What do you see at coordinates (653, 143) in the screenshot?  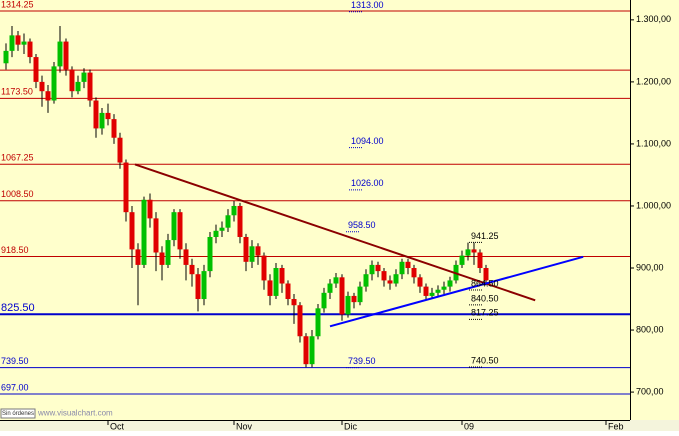 I see `y-tick-label: 1.100,00` at bounding box center [653, 143].